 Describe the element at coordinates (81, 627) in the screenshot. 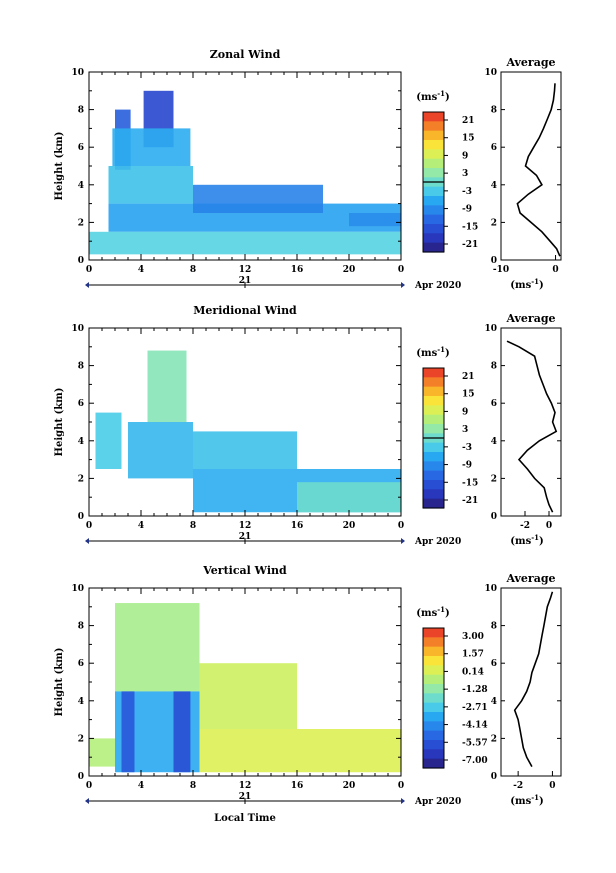

I see `y-tick-label: 8` at that location.